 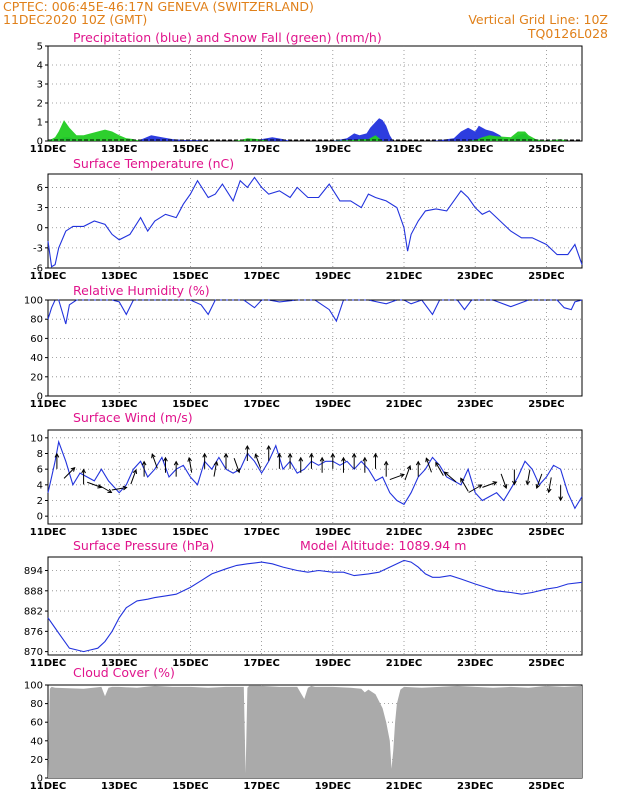 I want to click on y-tick-label: 100, so click(x=33, y=686).